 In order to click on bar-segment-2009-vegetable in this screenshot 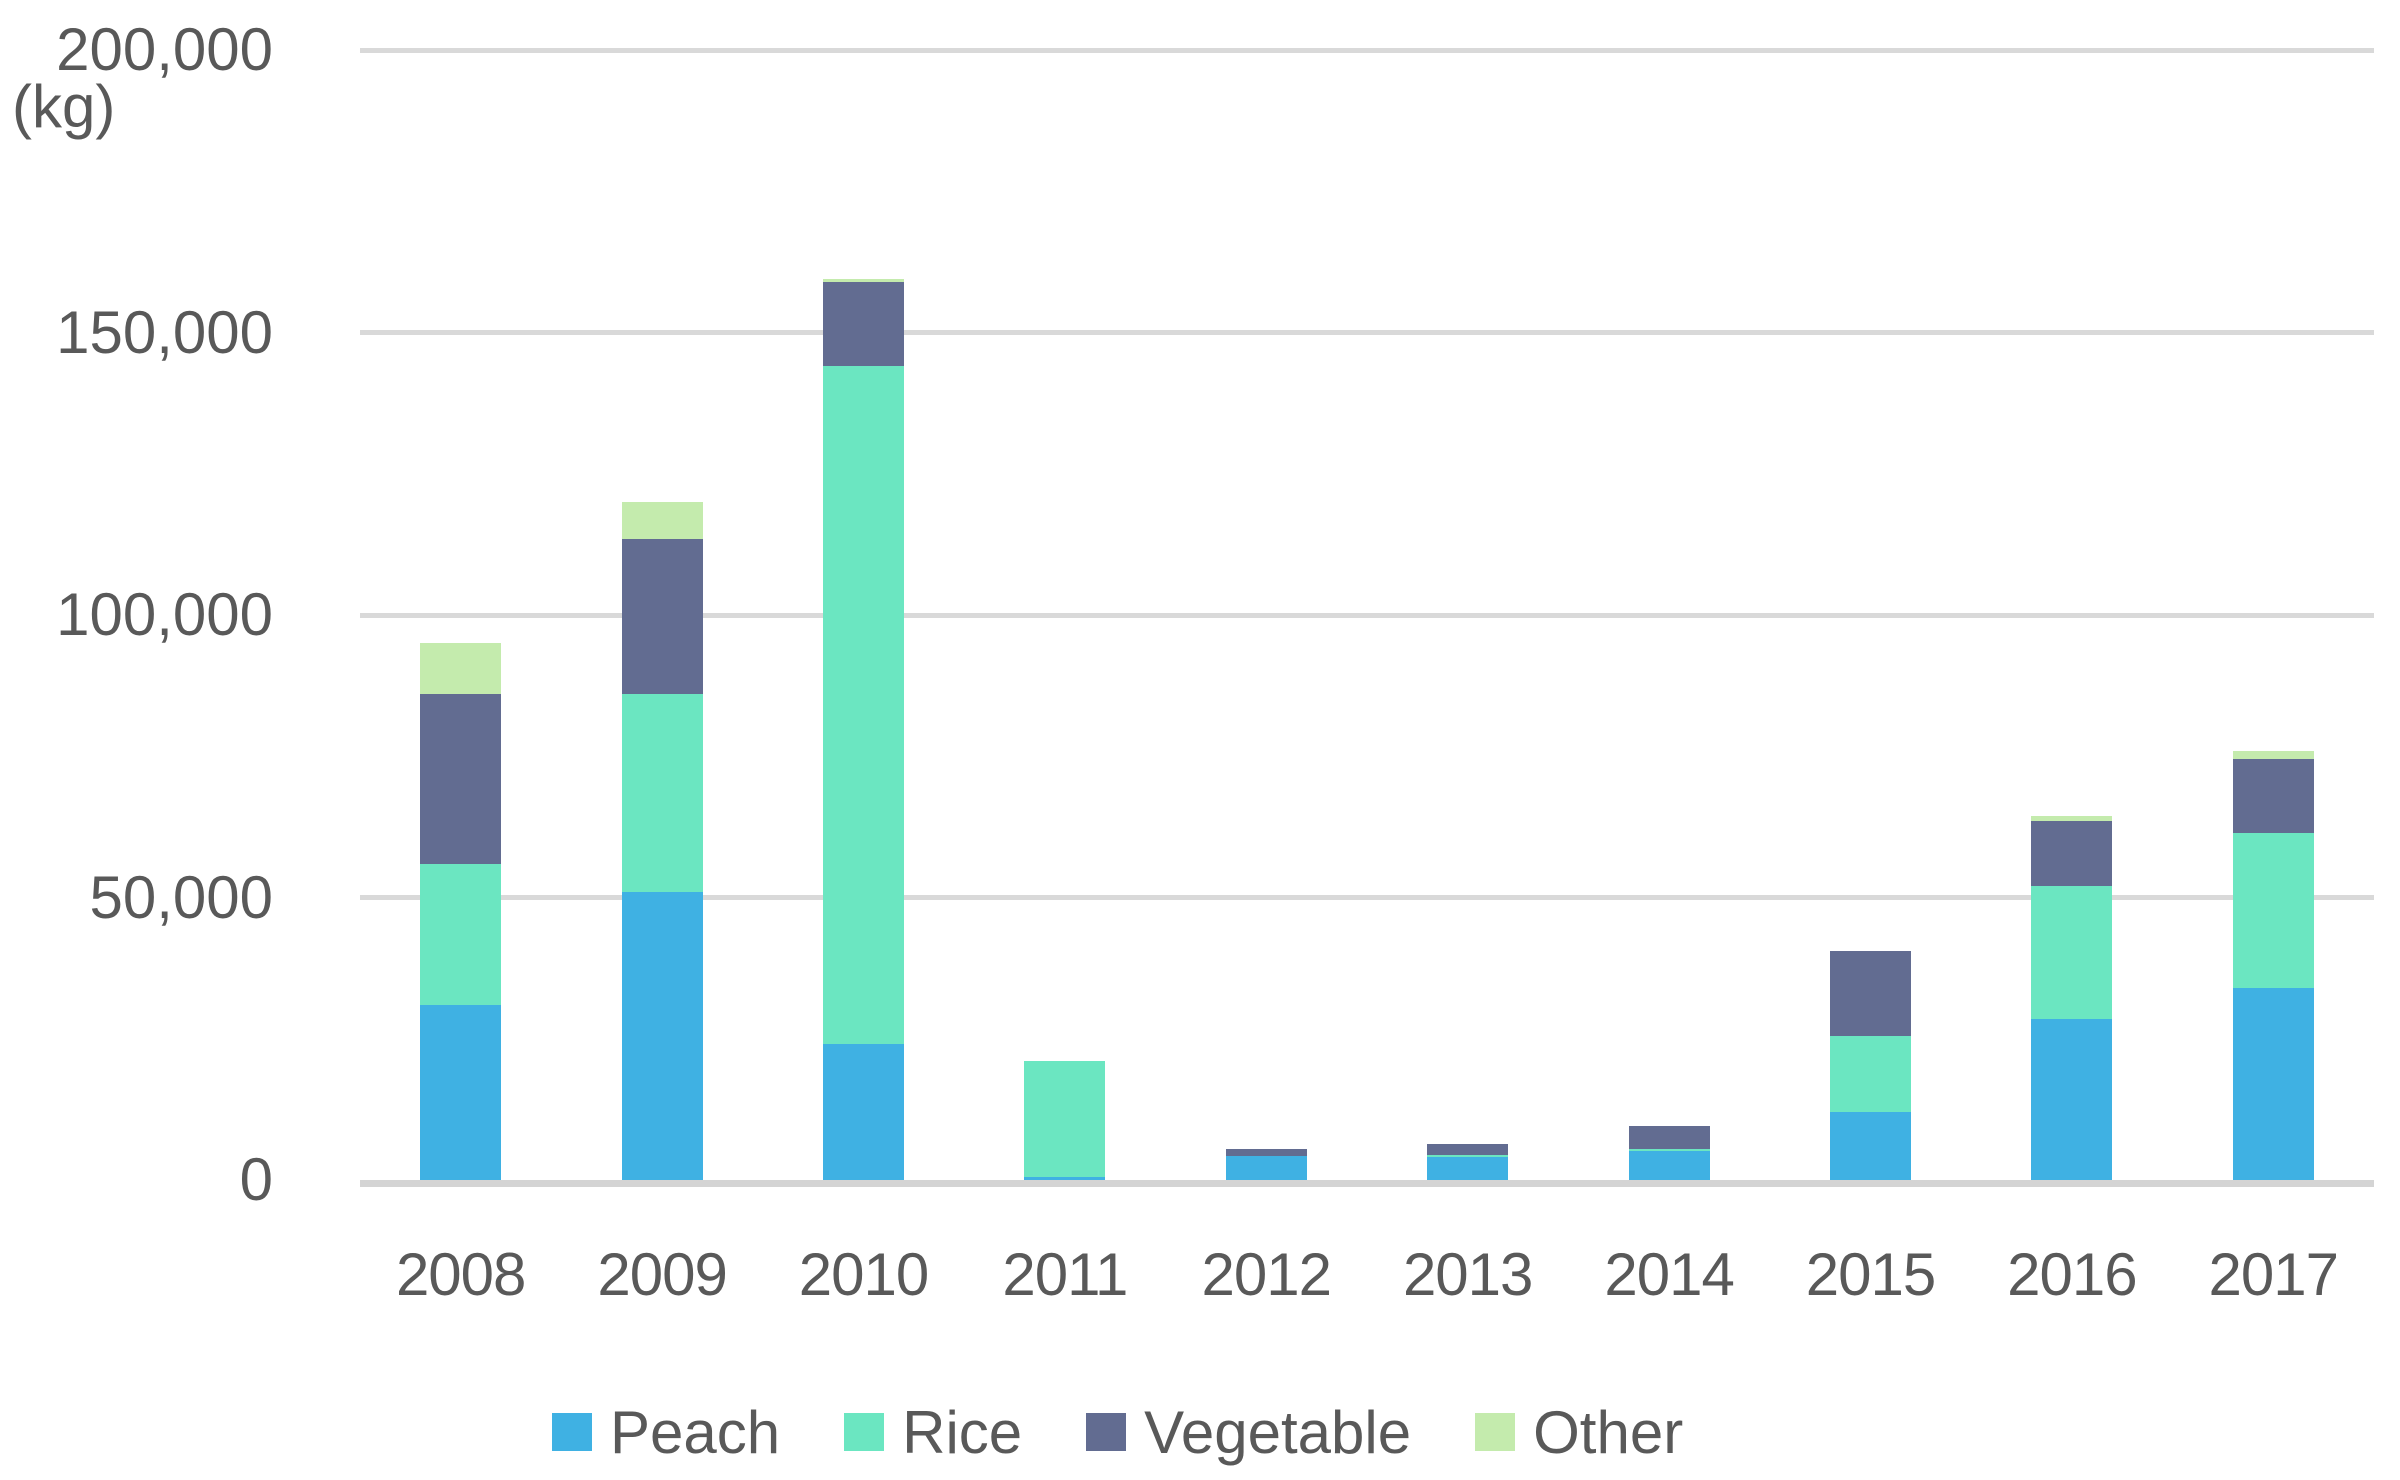, I will do `click(662, 616)`.